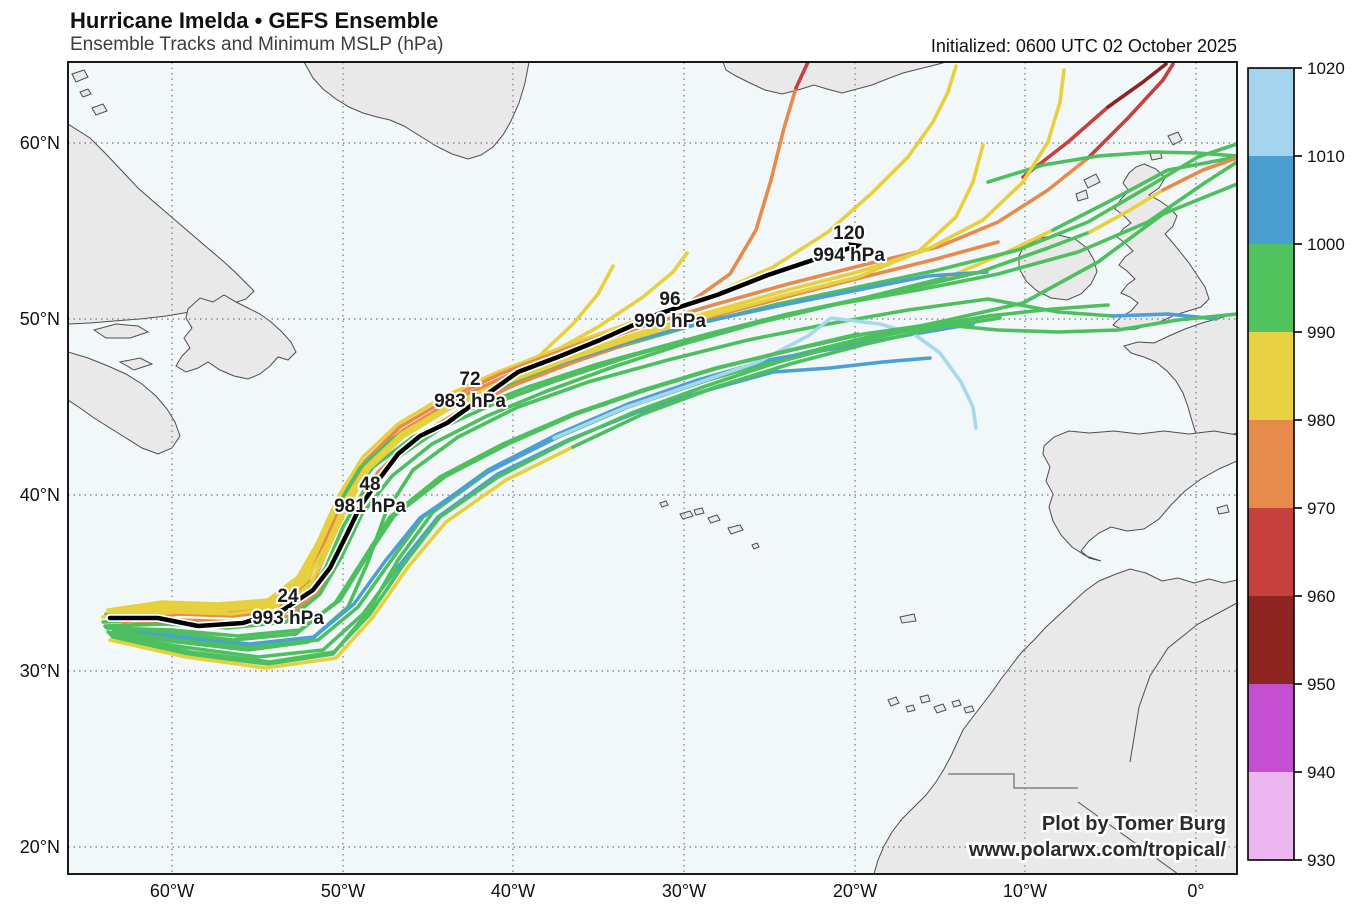  I want to click on colorbar-tick-label: 940, so click(1321, 772).